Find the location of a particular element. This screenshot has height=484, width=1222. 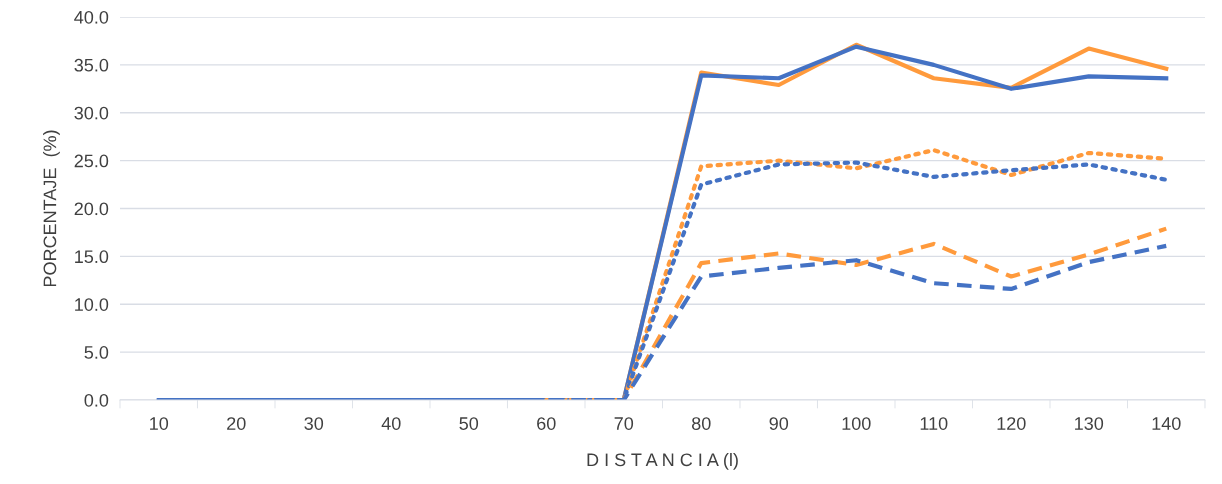

x-tick-label: 30 is located at coordinates (314, 423).